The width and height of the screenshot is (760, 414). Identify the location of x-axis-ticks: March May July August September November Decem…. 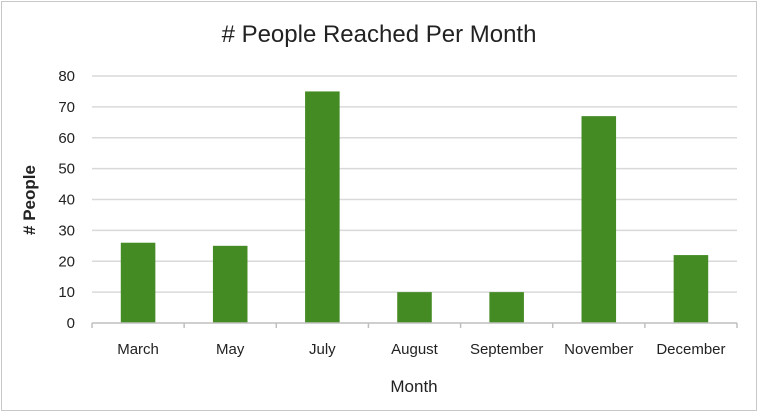
(414, 340).